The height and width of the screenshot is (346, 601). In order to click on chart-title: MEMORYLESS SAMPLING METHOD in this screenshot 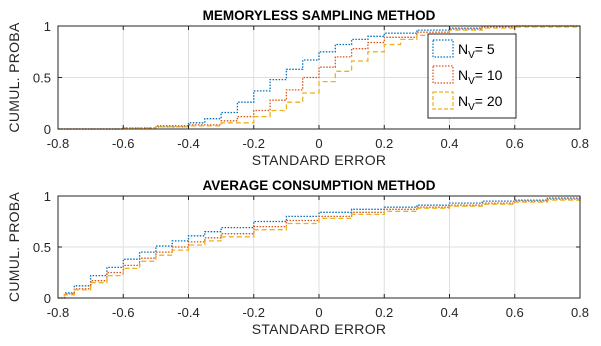, I will do `click(319, 15)`.